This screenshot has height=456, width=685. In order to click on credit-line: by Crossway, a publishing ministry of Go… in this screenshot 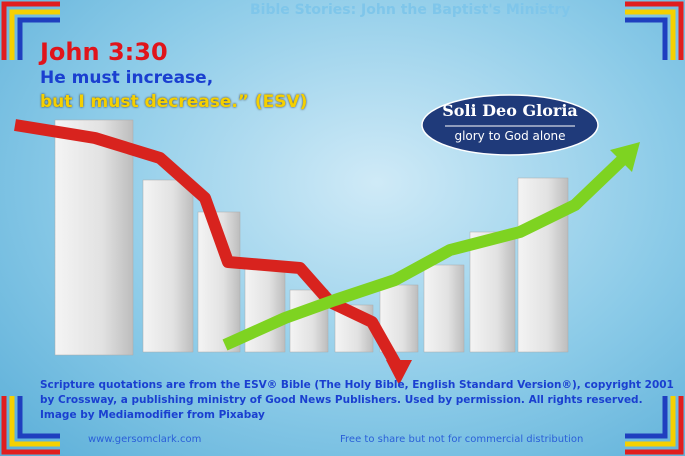, I will do `click(341, 400)`.